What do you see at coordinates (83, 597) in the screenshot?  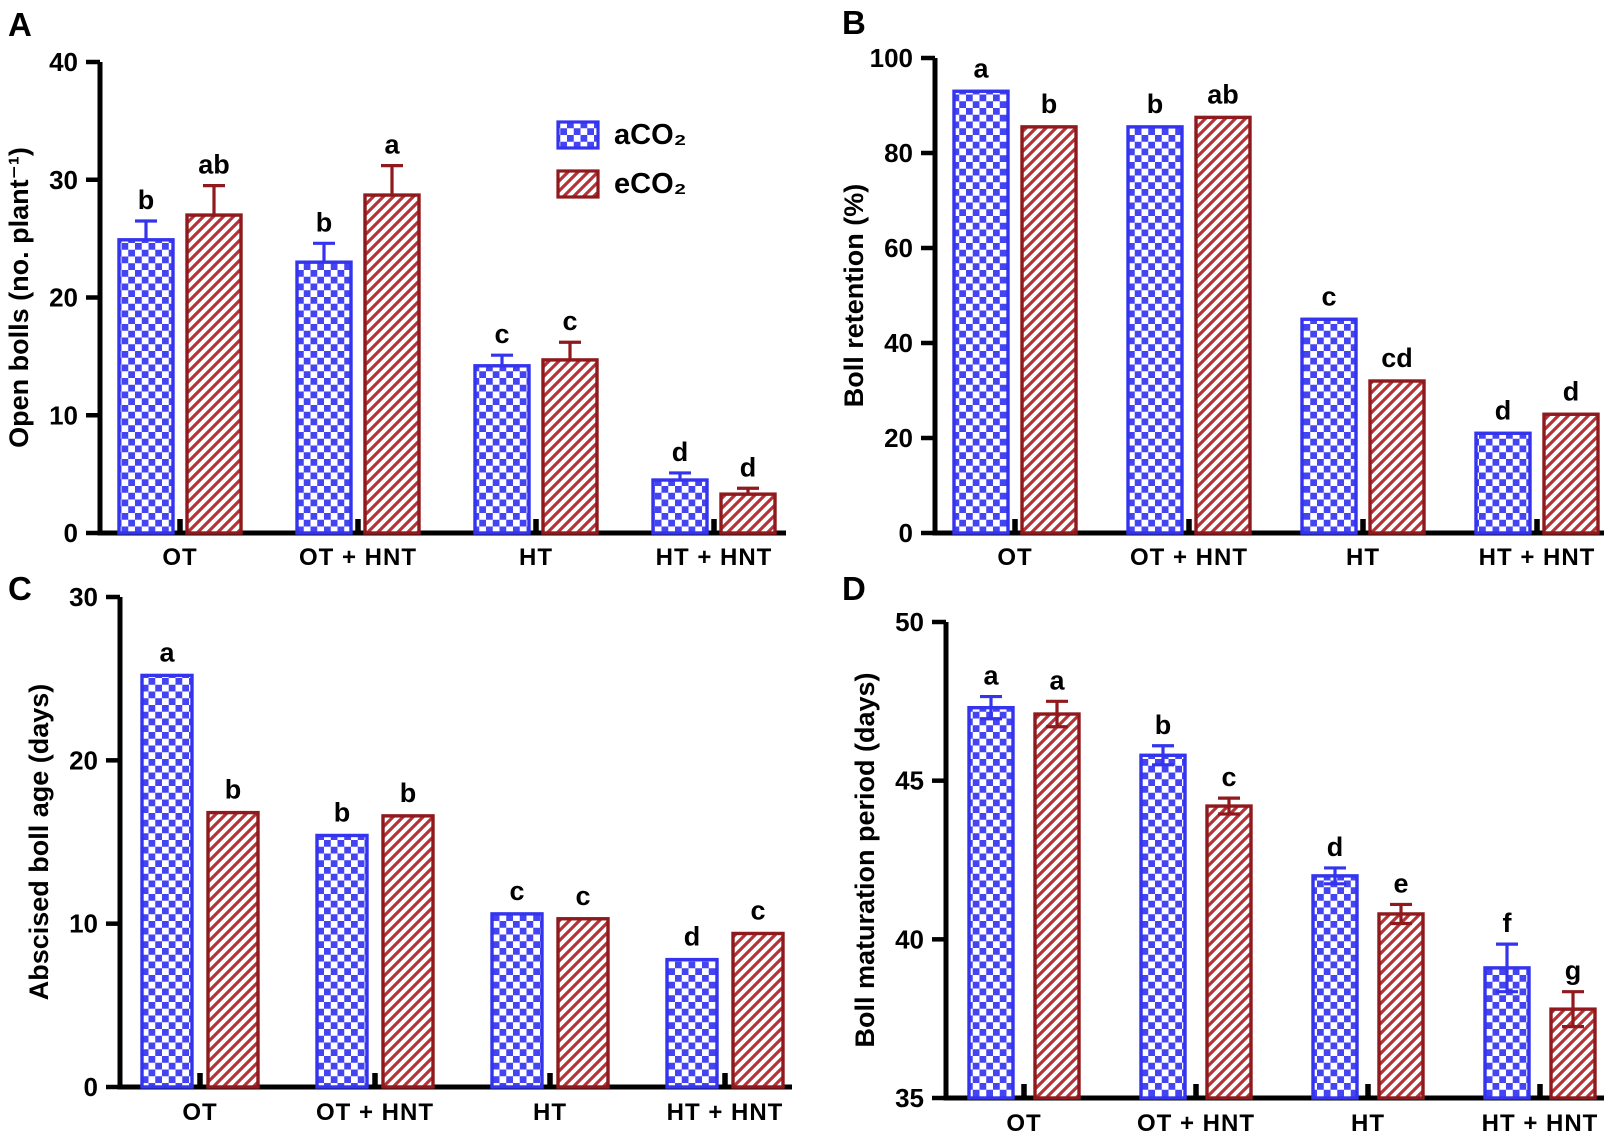 I see `svg-text: 30` at bounding box center [83, 597].